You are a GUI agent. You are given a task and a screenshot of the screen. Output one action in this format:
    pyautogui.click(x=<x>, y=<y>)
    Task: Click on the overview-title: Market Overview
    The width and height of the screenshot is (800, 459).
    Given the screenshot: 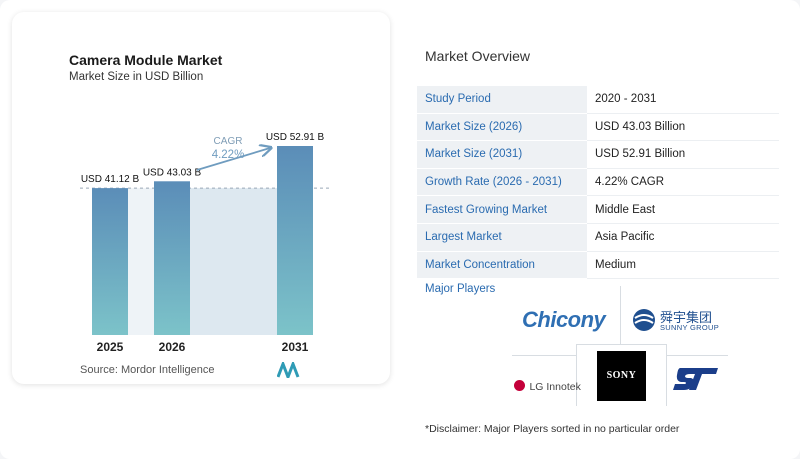 What is the action you would take?
    pyautogui.click(x=478, y=56)
    